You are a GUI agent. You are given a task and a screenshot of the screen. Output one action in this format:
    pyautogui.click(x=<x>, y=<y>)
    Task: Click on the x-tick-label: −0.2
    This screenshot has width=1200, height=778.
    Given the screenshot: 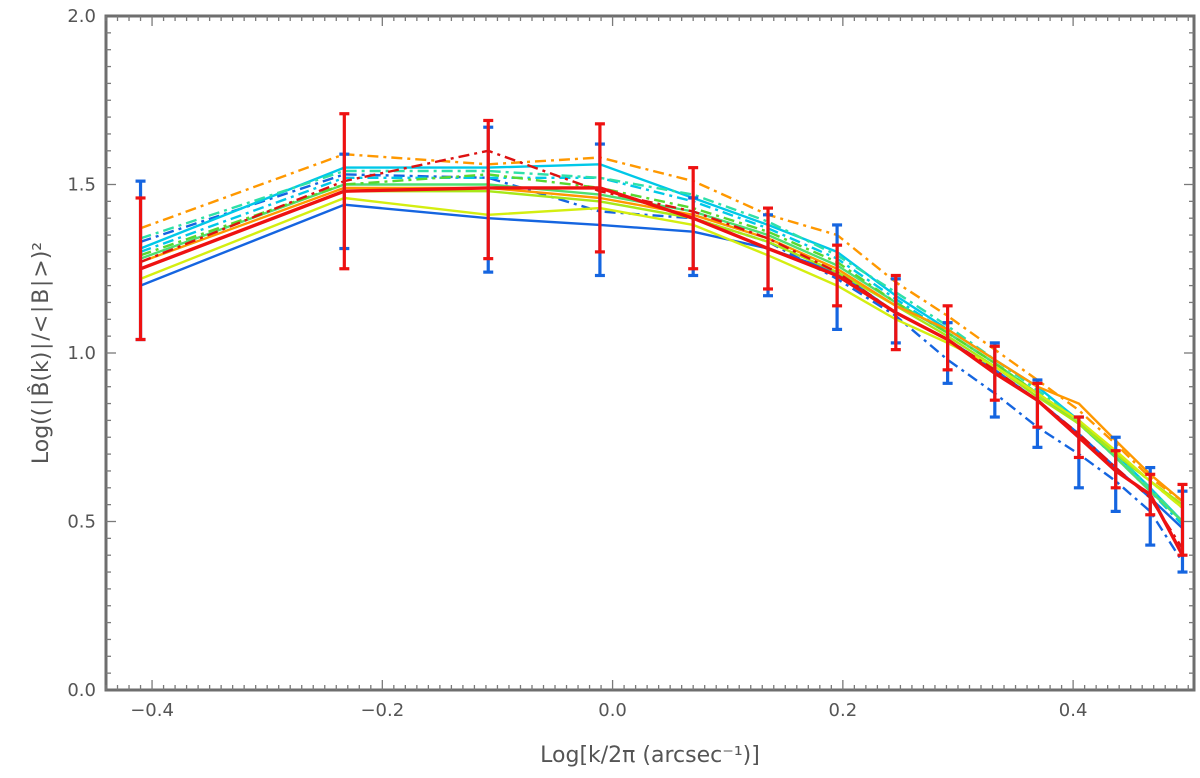 What is the action you would take?
    pyautogui.click(x=382, y=710)
    